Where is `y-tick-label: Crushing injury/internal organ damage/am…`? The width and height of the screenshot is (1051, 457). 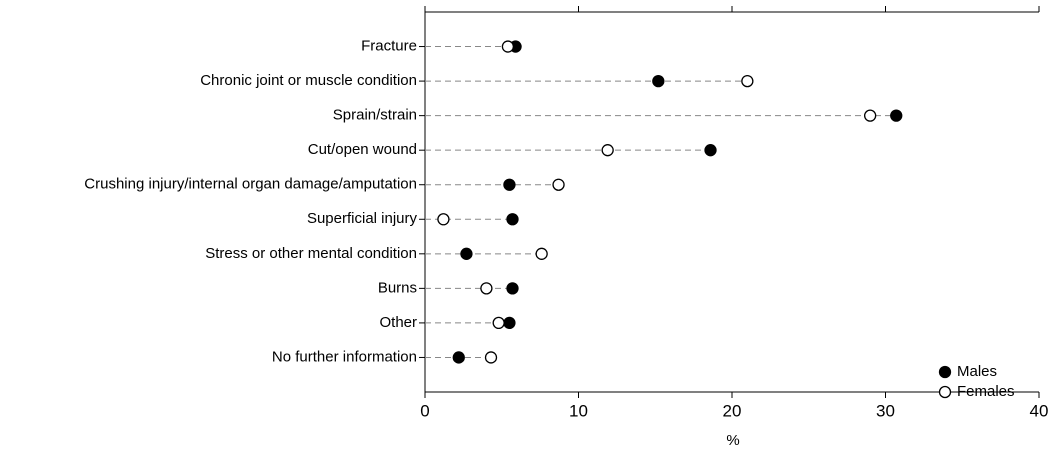
y-tick-label: Crushing injury/internal organ damage/am… is located at coordinates (250, 184).